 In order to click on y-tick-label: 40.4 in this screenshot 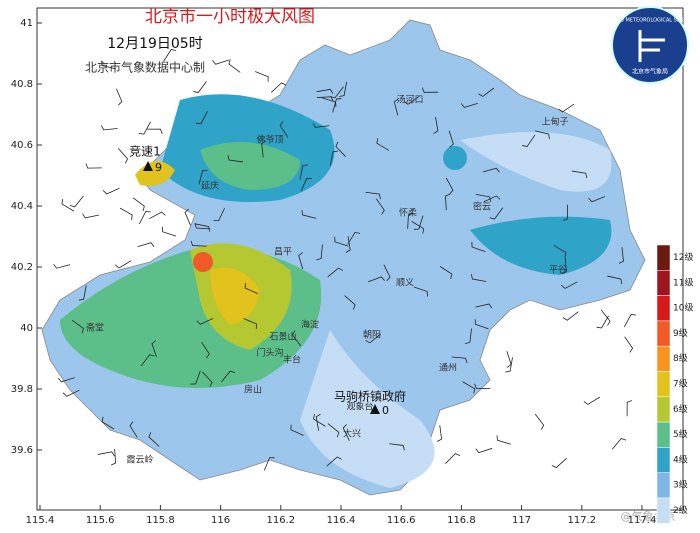, I will do `click(22, 206)`.